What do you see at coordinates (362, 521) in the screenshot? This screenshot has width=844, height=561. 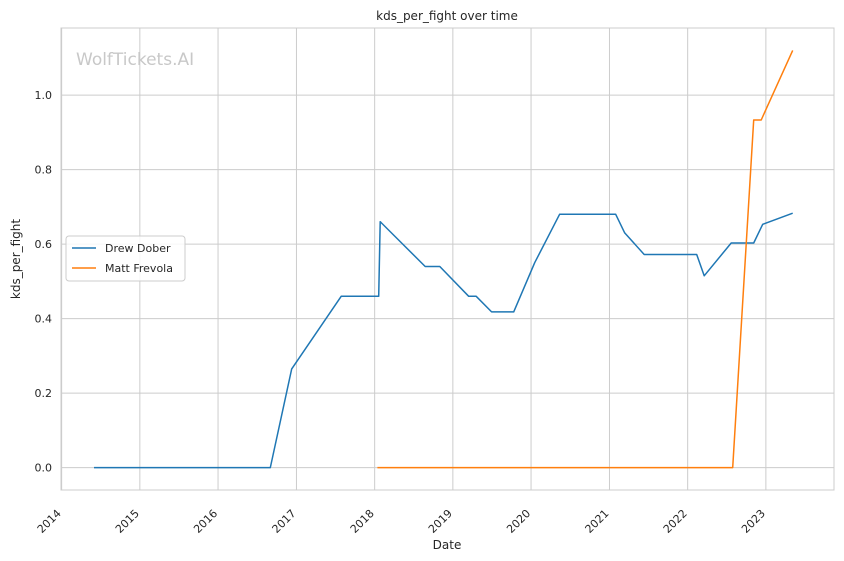 I see `x-tick-label: 2018` at bounding box center [362, 521].